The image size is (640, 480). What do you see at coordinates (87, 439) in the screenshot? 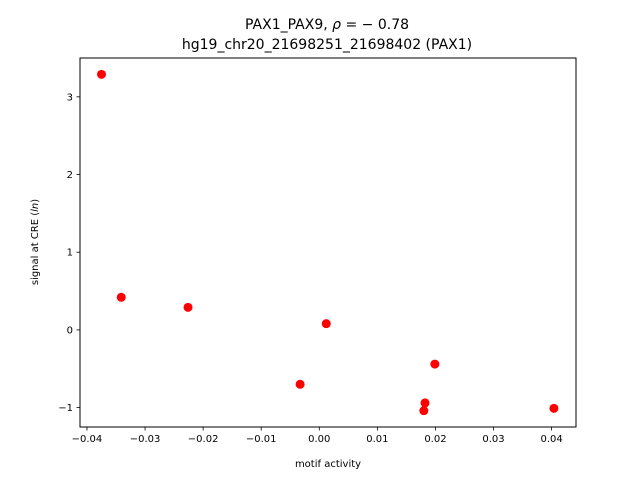
I see `x-tick-label: −0.04` at bounding box center [87, 439].